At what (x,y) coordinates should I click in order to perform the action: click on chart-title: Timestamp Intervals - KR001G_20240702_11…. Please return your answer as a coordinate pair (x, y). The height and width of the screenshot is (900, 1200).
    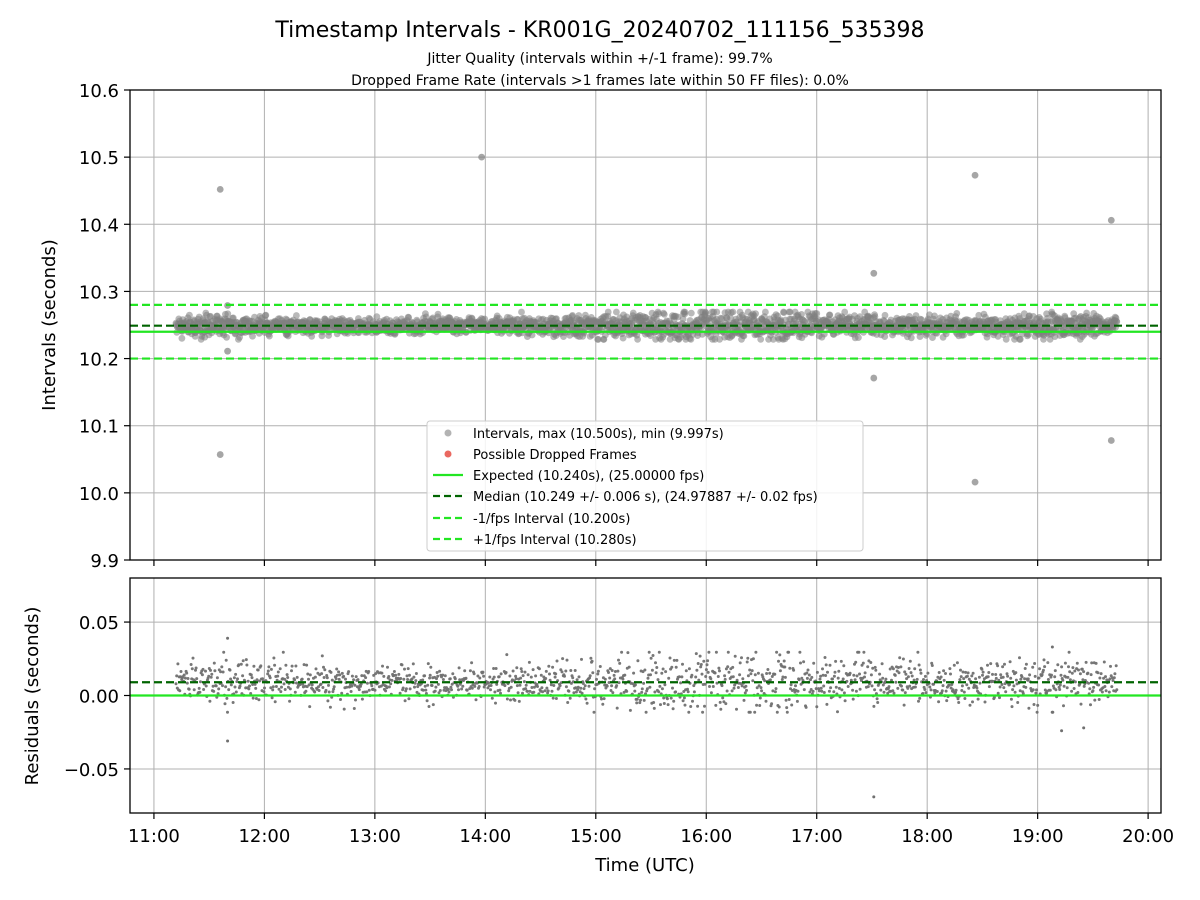
    Looking at the image, I should click on (599, 30).